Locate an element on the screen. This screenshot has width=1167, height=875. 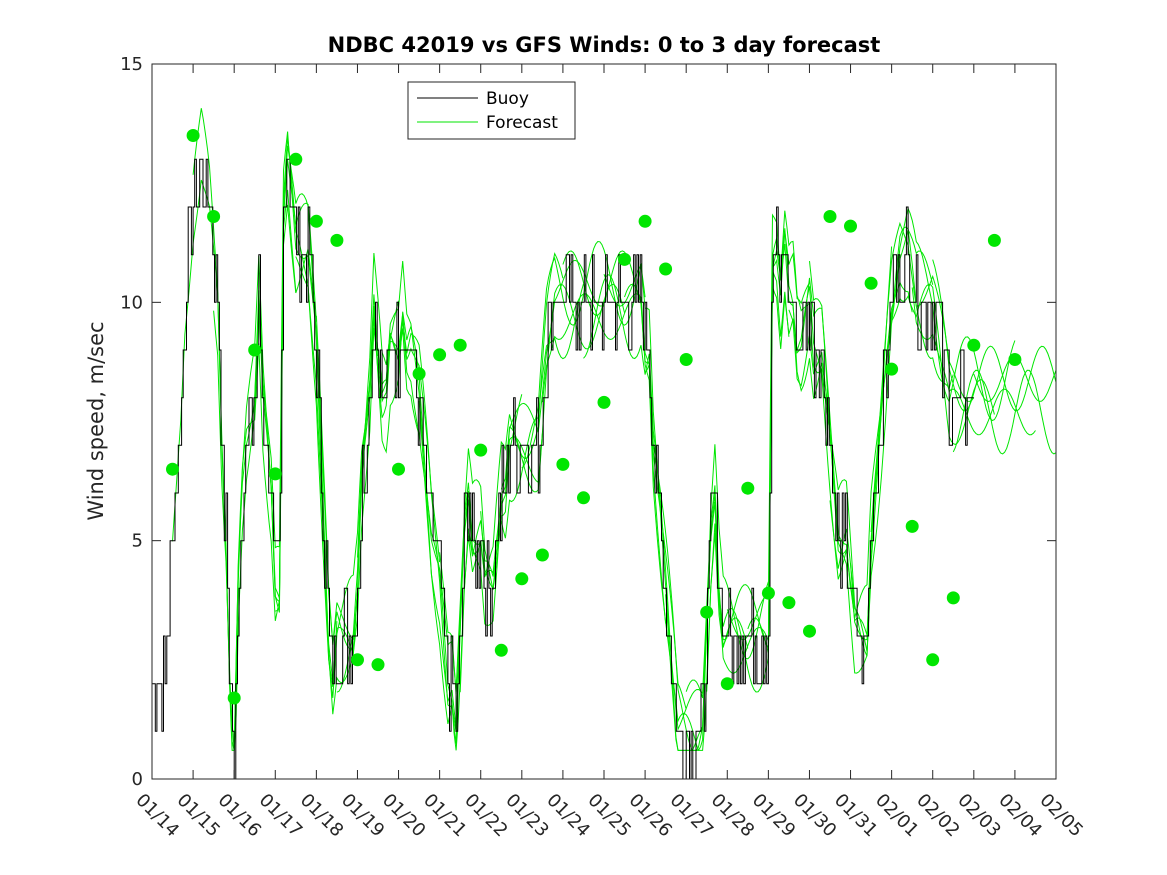
x-tick-label: 01/29 is located at coordinates (774, 816).